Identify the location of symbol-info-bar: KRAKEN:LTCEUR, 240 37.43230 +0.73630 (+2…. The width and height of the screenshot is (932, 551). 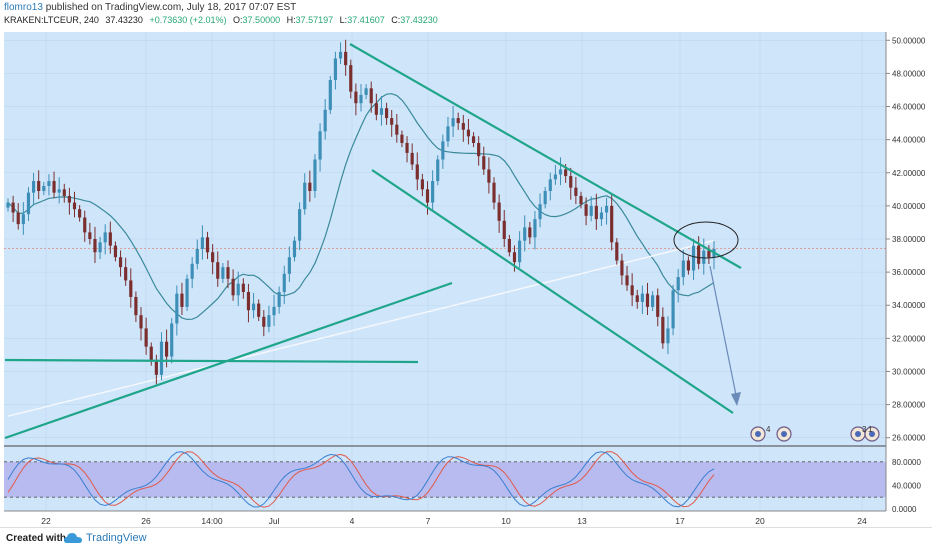
(223, 20).